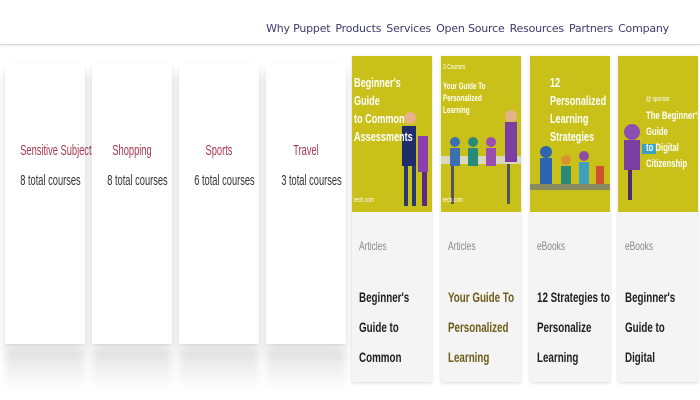 This screenshot has height=400, width=700. What do you see at coordinates (132, 228) in the screenshot?
I see `category-card-shopping: Shopping 8 total courses` at bounding box center [132, 228].